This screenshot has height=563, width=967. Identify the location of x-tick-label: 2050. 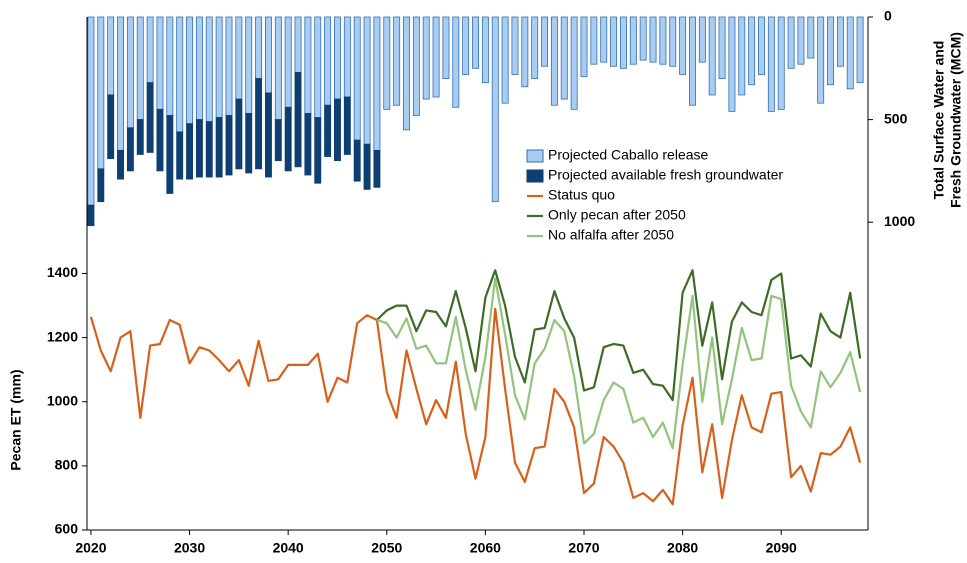
(386, 548).